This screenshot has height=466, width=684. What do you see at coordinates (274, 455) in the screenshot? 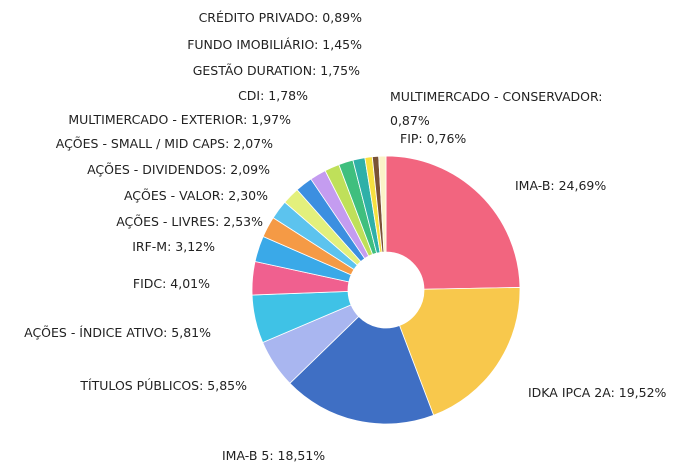
I see `data-label: IMA-B 5: 18,51%` at bounding box center [274, 455].